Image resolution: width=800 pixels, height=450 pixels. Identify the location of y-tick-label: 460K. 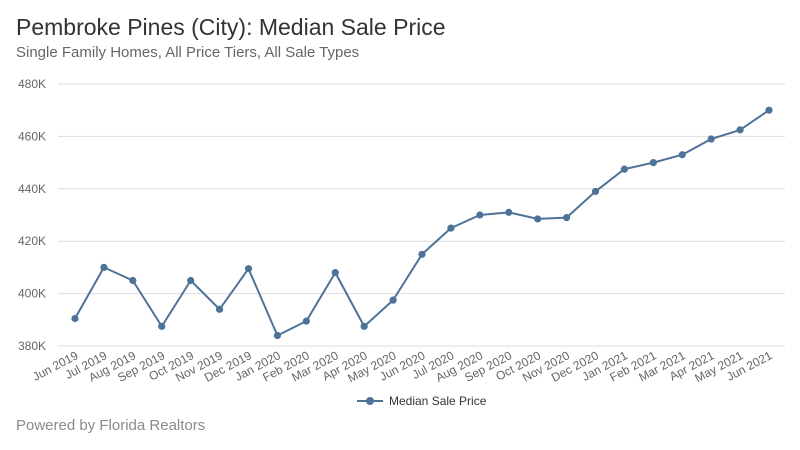
(32, 136).